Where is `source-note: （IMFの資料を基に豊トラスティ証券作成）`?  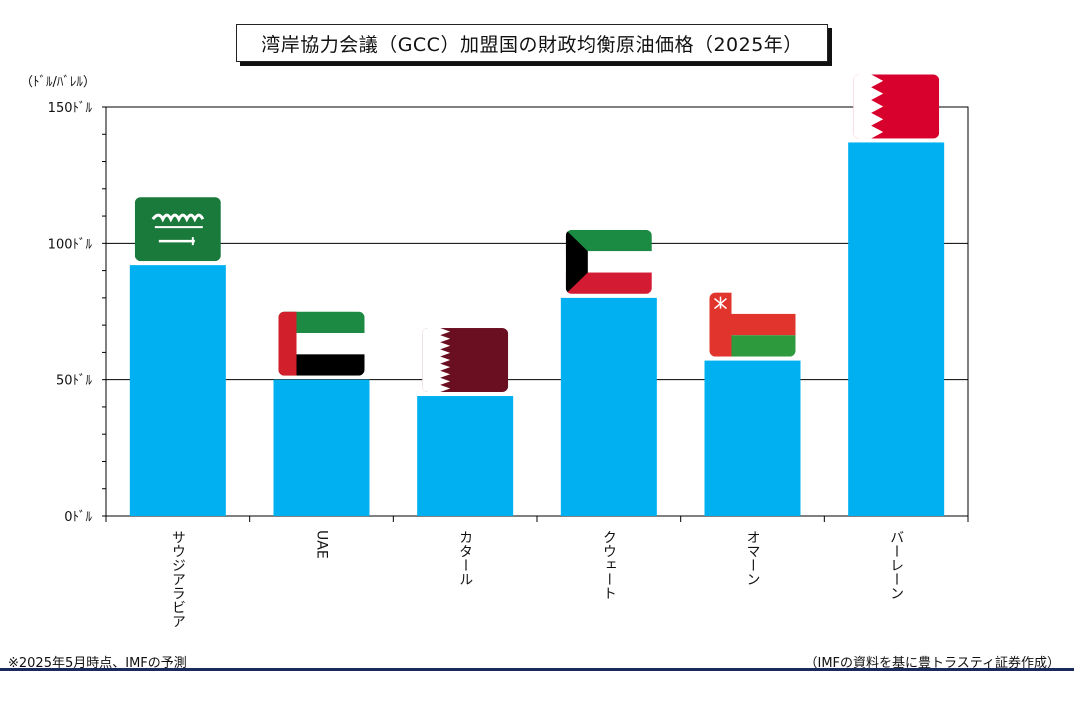
source-note: （IMFの資料を基に豊トラスティ証券作成） is located at coordinates (932, 663).